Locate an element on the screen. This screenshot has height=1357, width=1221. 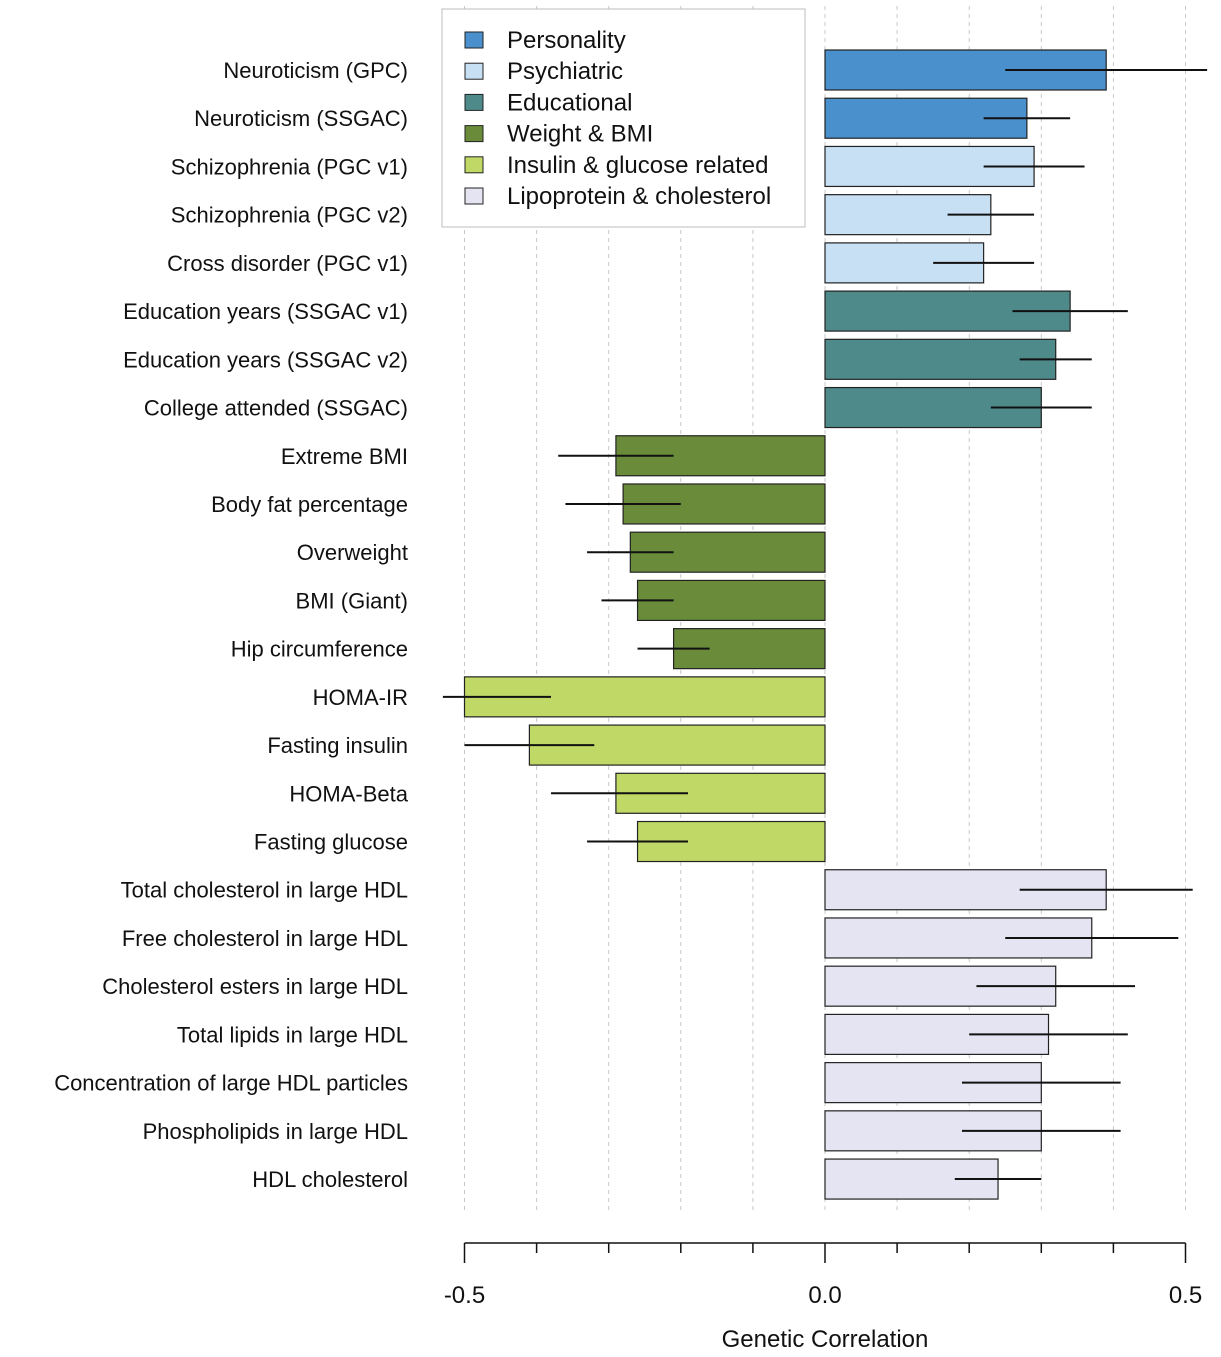
x-tick-label: -0.5 is located at coordinates (464, 1295).